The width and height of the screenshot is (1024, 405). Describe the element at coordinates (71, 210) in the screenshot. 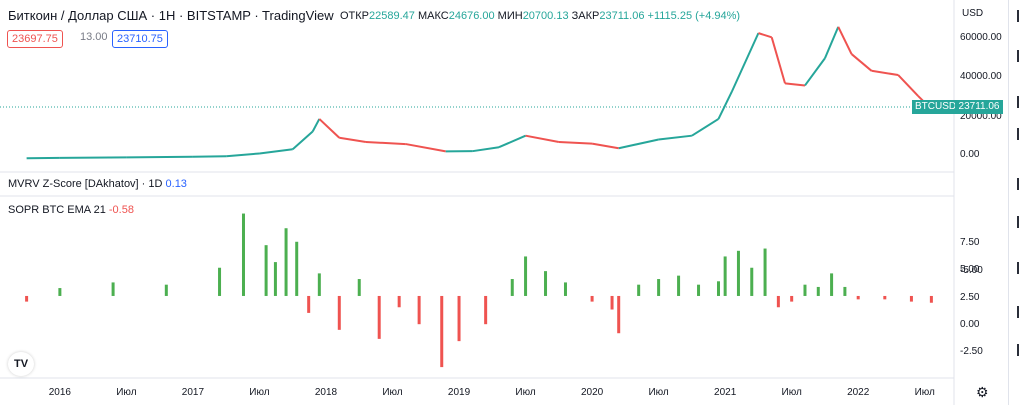

I see `sopr-legend: SOPR BTC EMA 21 -0.58` at that location.